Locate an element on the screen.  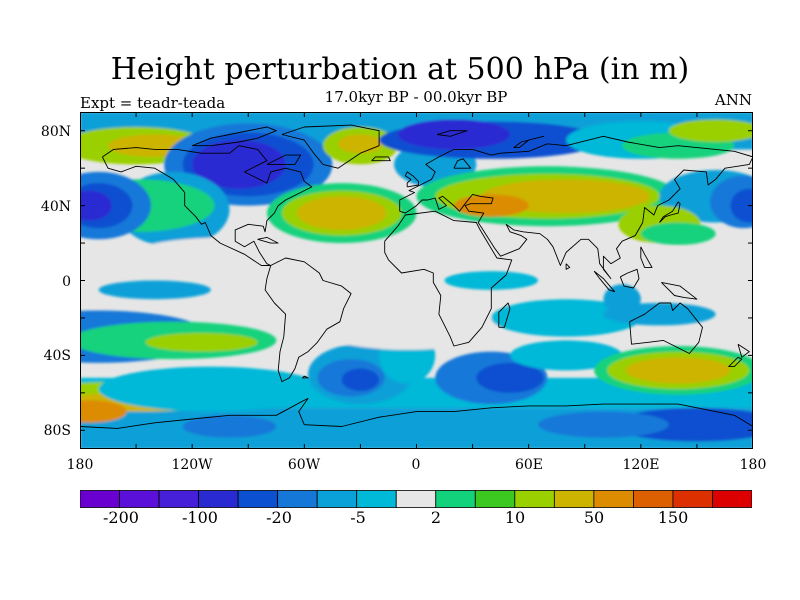
lon-label-180w: 180 is located at coordinates (80, 465).